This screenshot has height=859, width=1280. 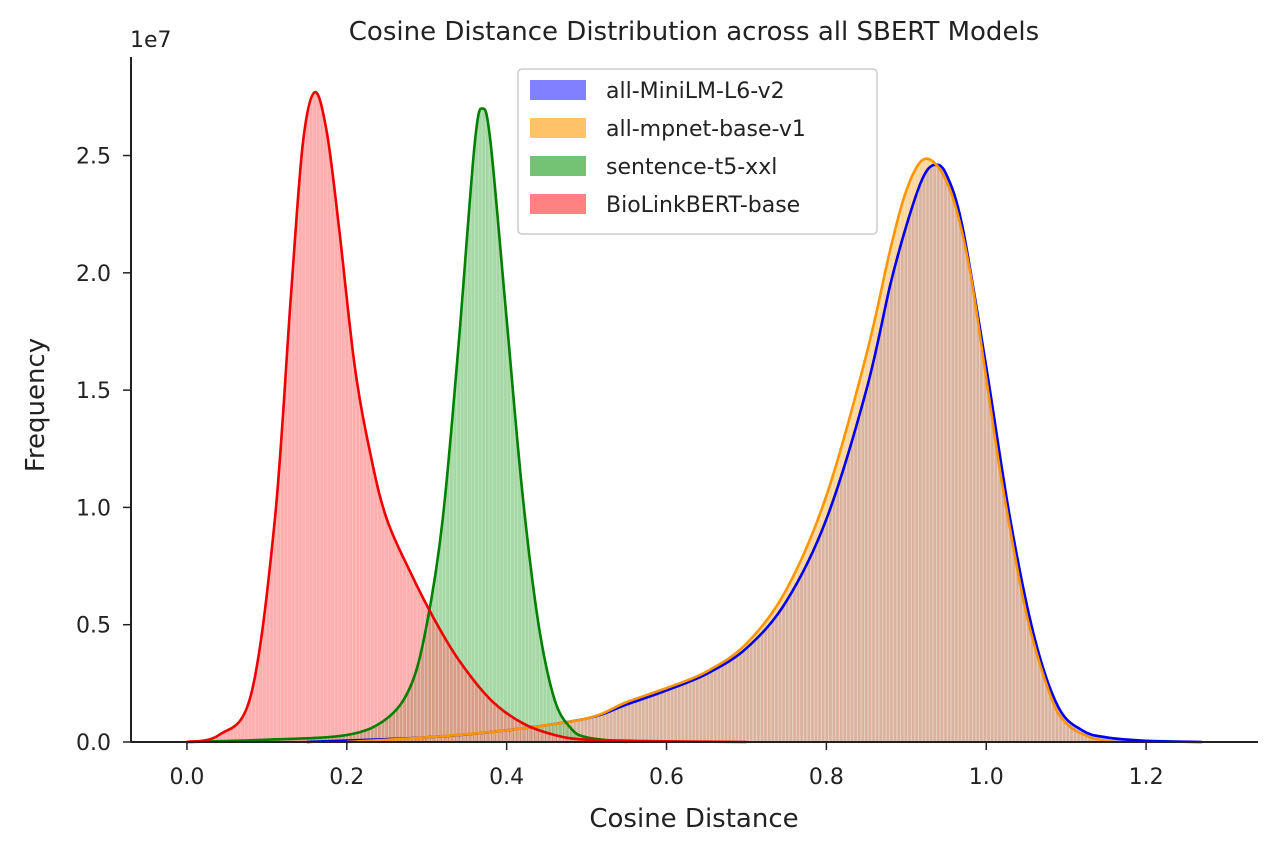 I want to click on x-tick-label: 1.0, so click(x=986, y=777).